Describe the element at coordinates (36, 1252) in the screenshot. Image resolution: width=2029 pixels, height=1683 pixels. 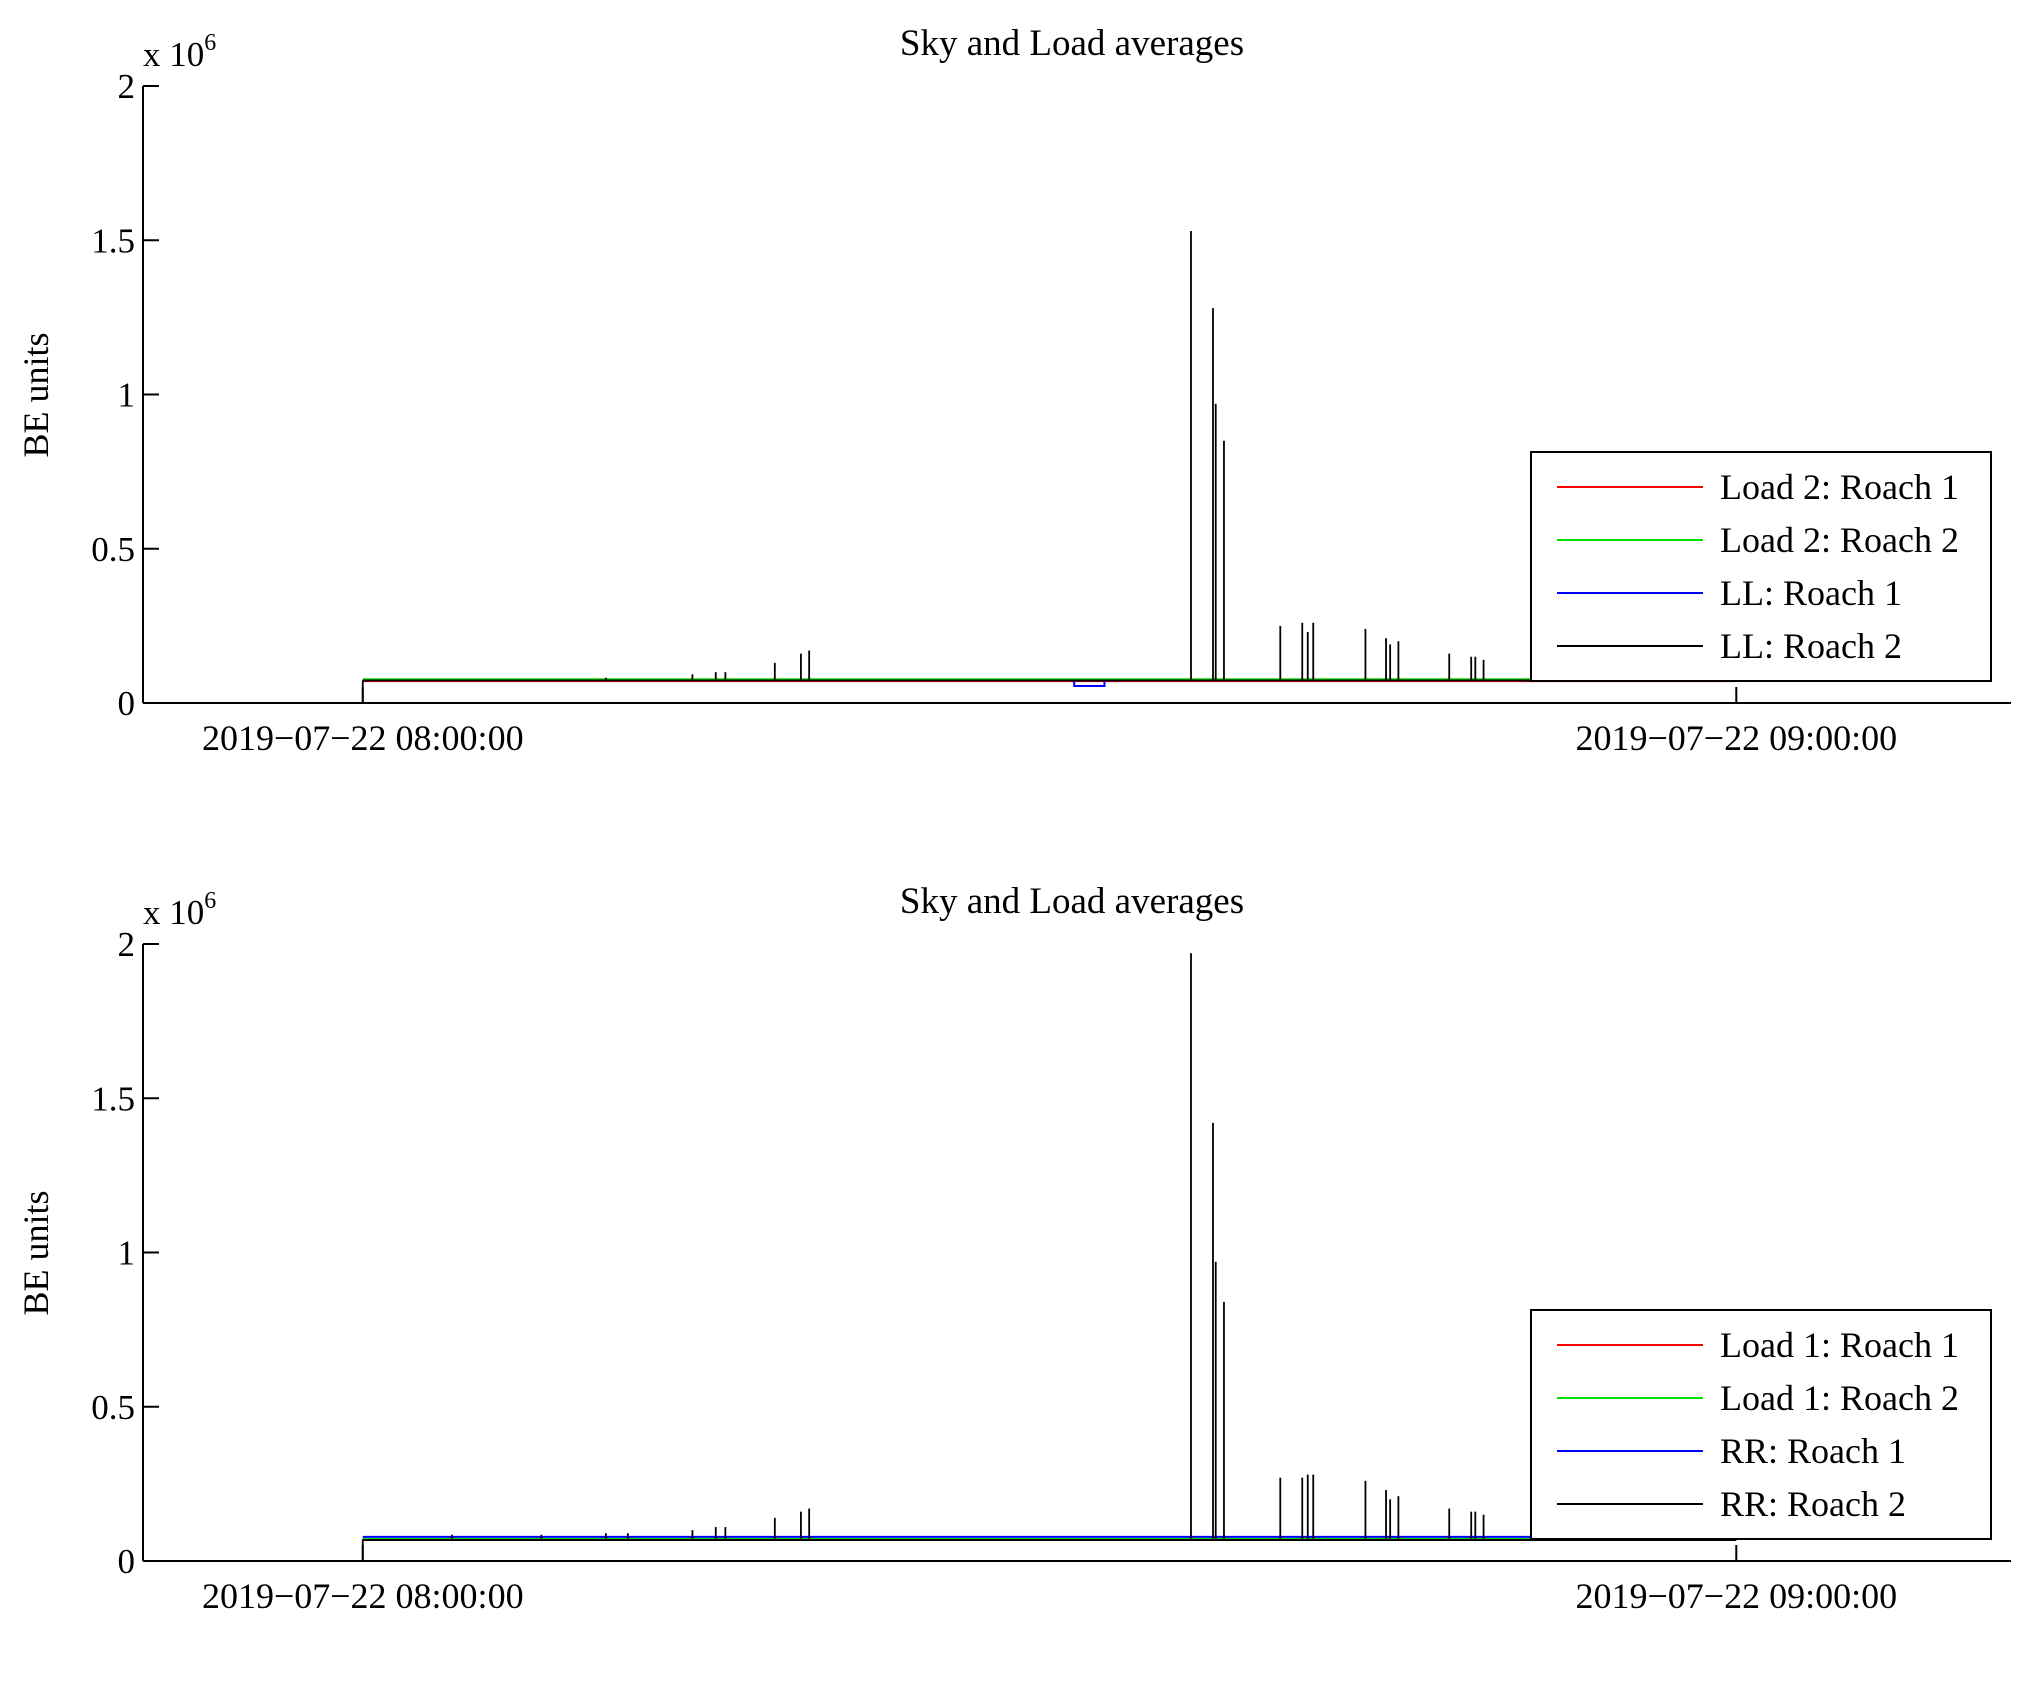
I see `y-axis-label-bottom: BE units` at that location.